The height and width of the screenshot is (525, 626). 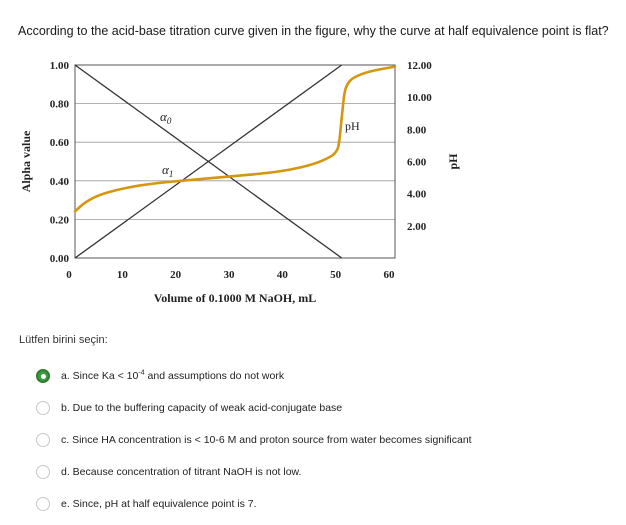 What do you see at coordinates (166, 117) in the screenshot?
I see `alpha0-annotation: α0` at bounding box center [166, 117].